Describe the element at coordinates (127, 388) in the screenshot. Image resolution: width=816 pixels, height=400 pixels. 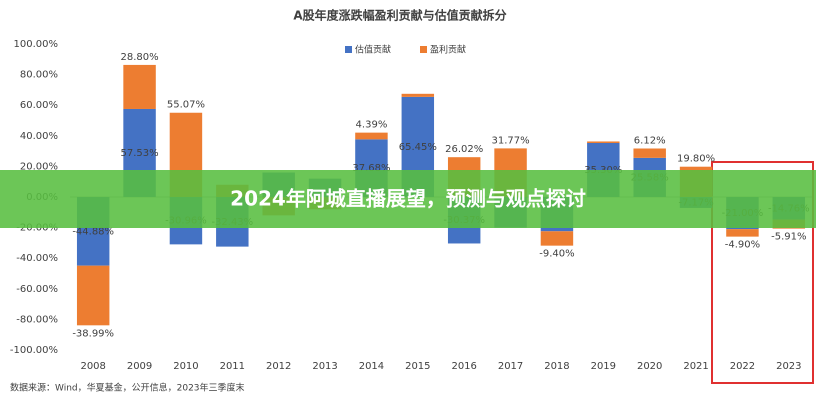
I see `source-note: 数据来源：Wind，华夏基金，公开信息，2023年三季度末` at that location.